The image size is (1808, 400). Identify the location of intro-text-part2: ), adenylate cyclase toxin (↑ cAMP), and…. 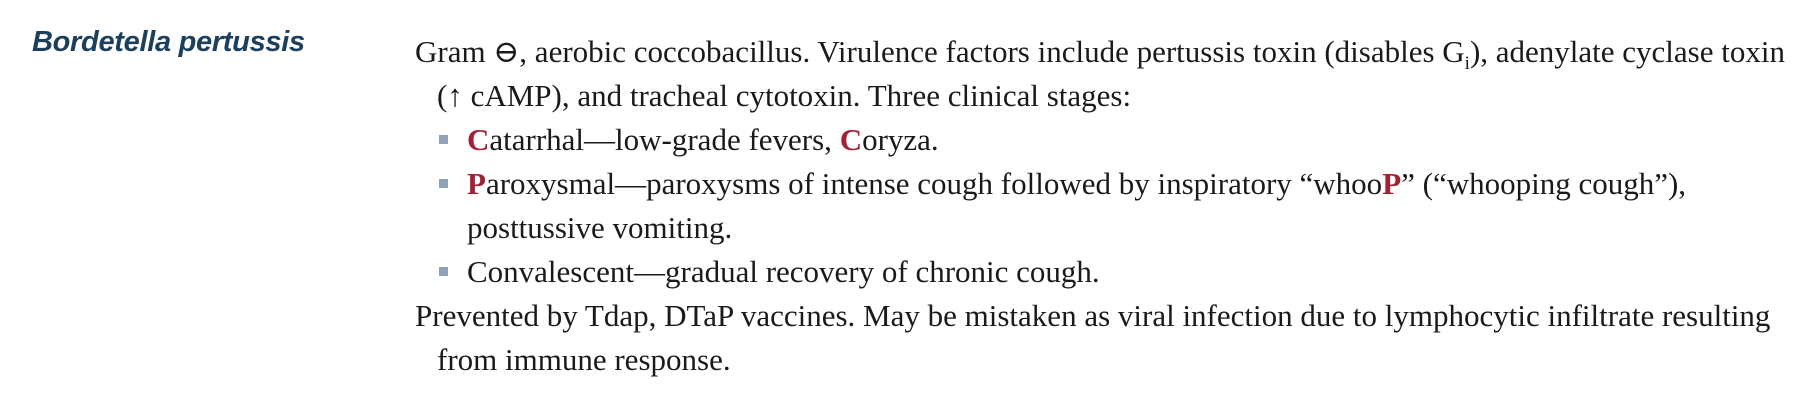
(1111, 73).